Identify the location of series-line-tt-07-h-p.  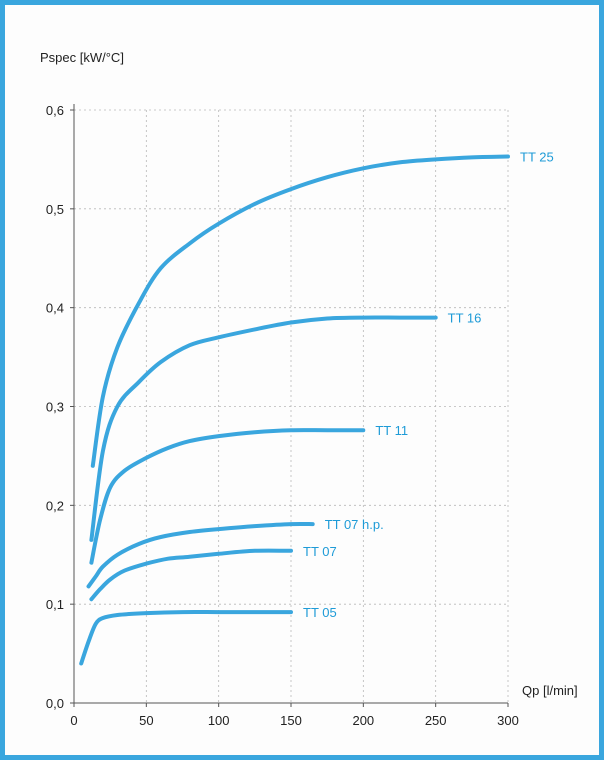
(200, 555).